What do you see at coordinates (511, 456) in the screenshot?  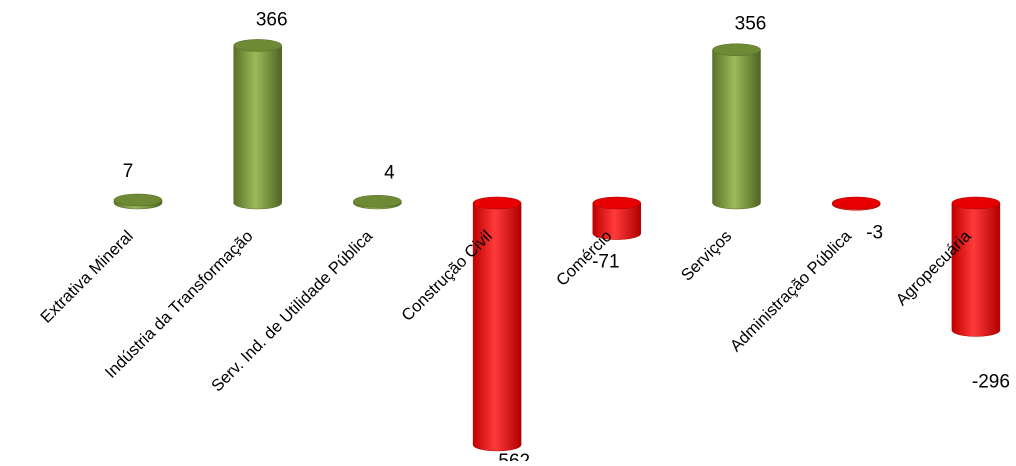 I see `data-label: -562` at bounding box center [511, 456].